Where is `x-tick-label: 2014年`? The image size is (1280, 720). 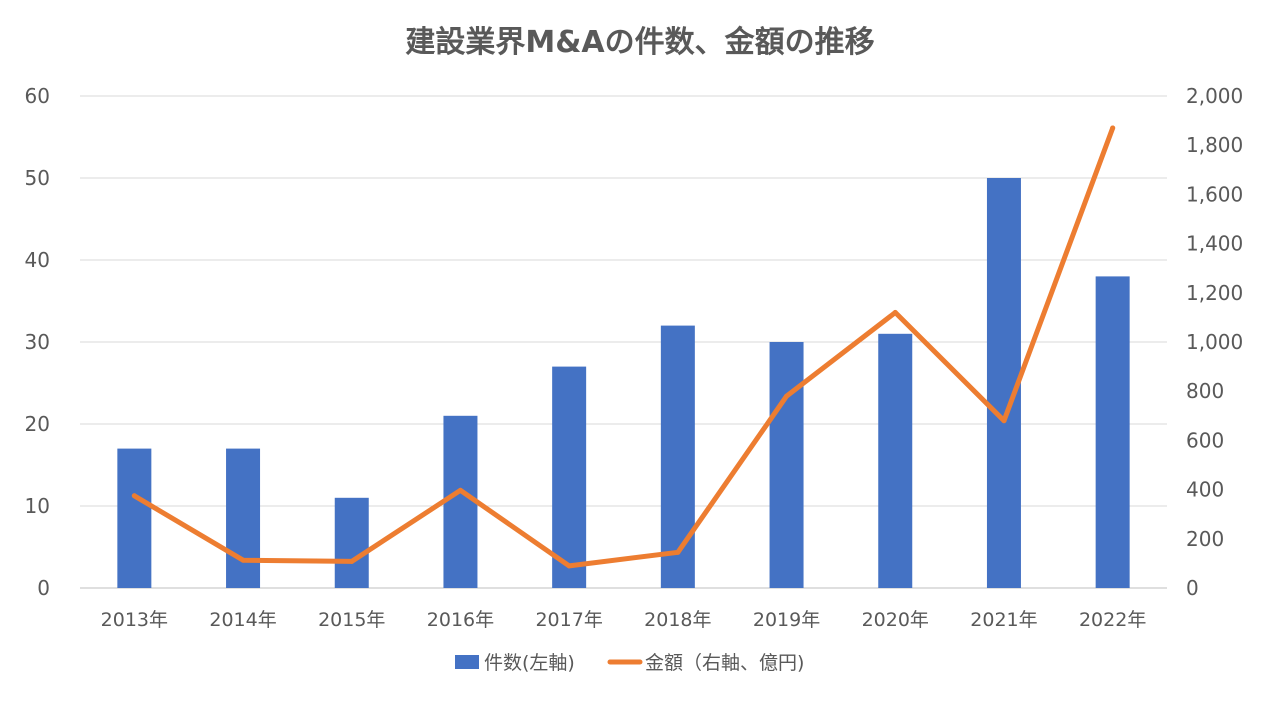 x-tick-label: 2014年 is located at coordinates (242, 620).